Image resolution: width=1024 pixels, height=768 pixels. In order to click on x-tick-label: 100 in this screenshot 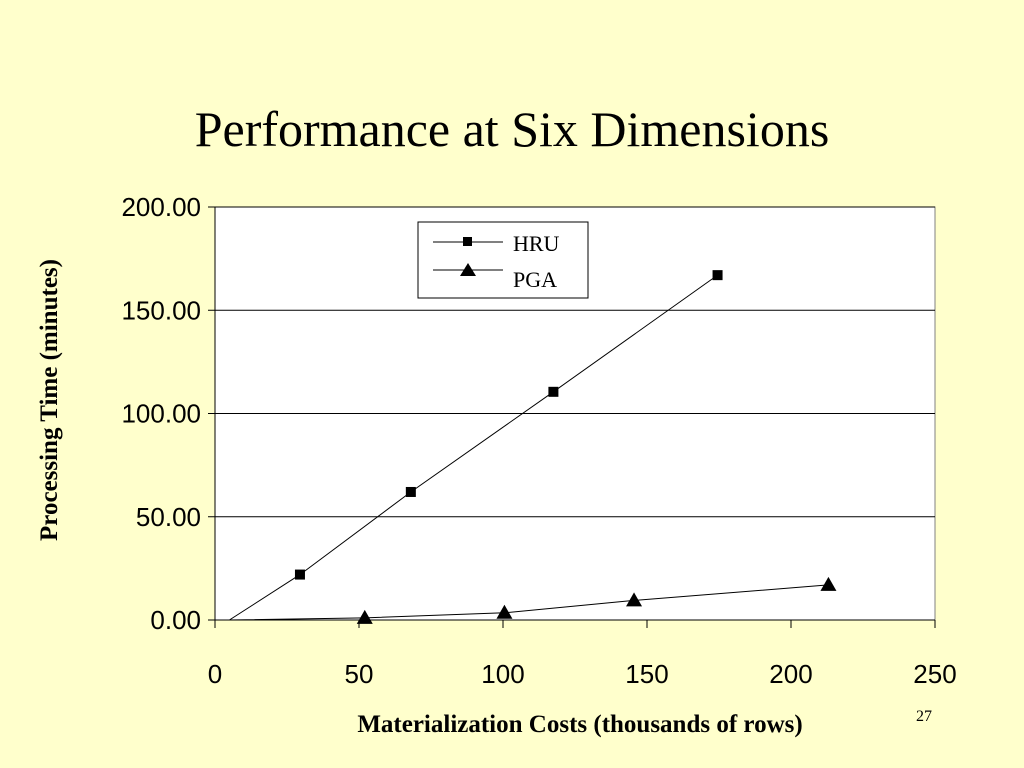, I will do `click(502, 674)`.